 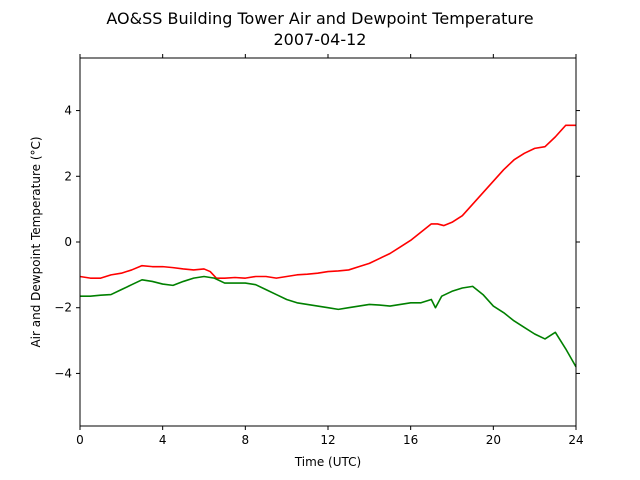 What do you see at coordinates (63, 373) in the screenshot?
I see `y-tick-label: −4` at bounding box center [63, 373].